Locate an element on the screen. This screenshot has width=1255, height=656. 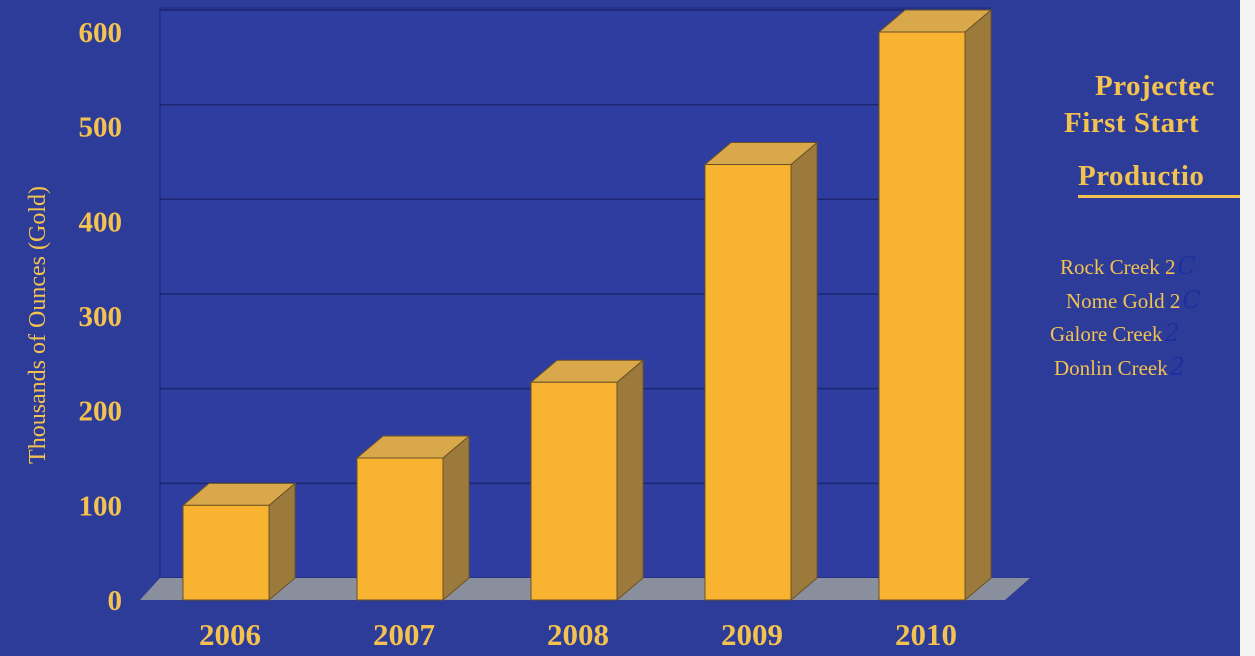
title-underline is located at coordinates (1159, 196).